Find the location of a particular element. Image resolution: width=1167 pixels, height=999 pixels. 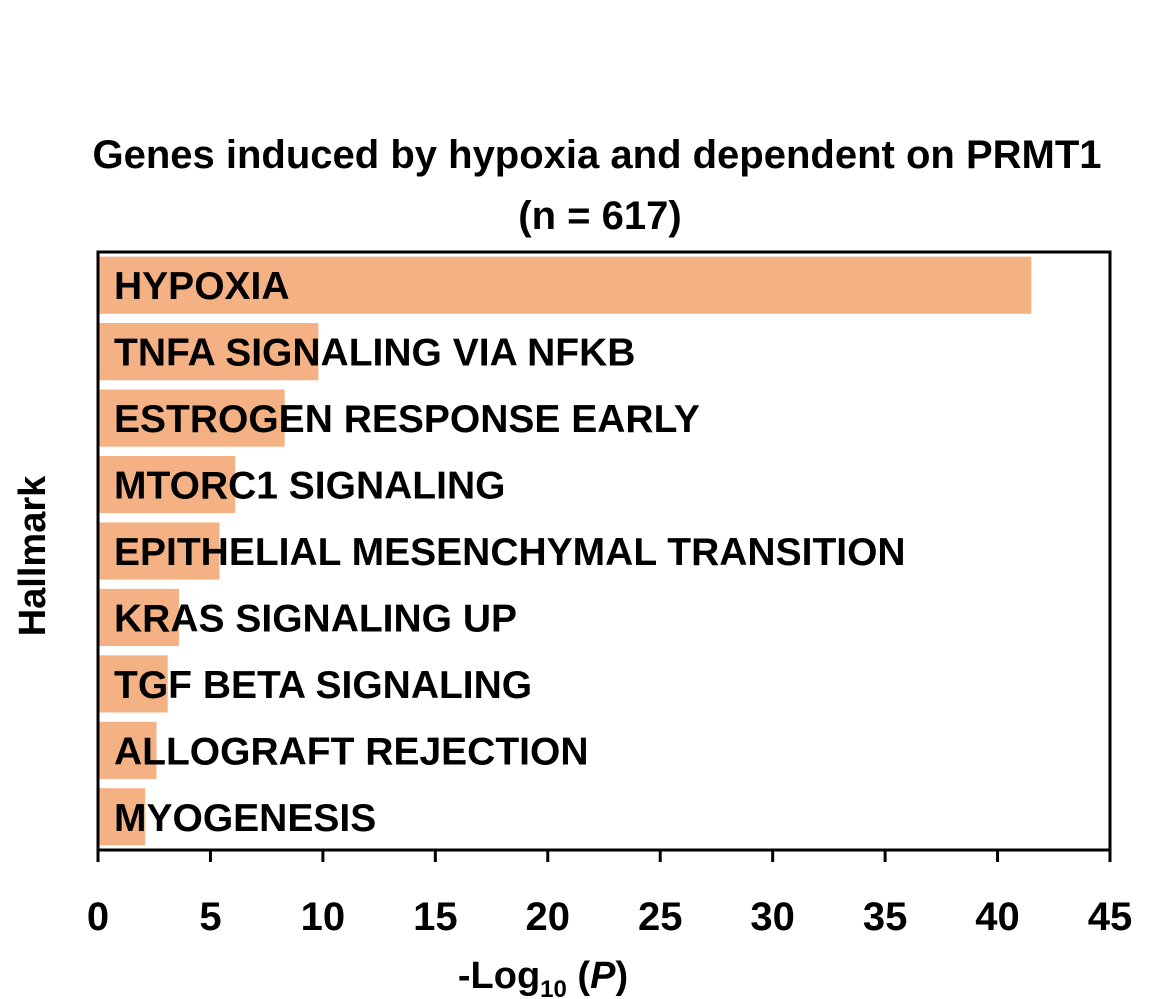

x-tick-label-45: 45 is located at coordinates (1110, 917).